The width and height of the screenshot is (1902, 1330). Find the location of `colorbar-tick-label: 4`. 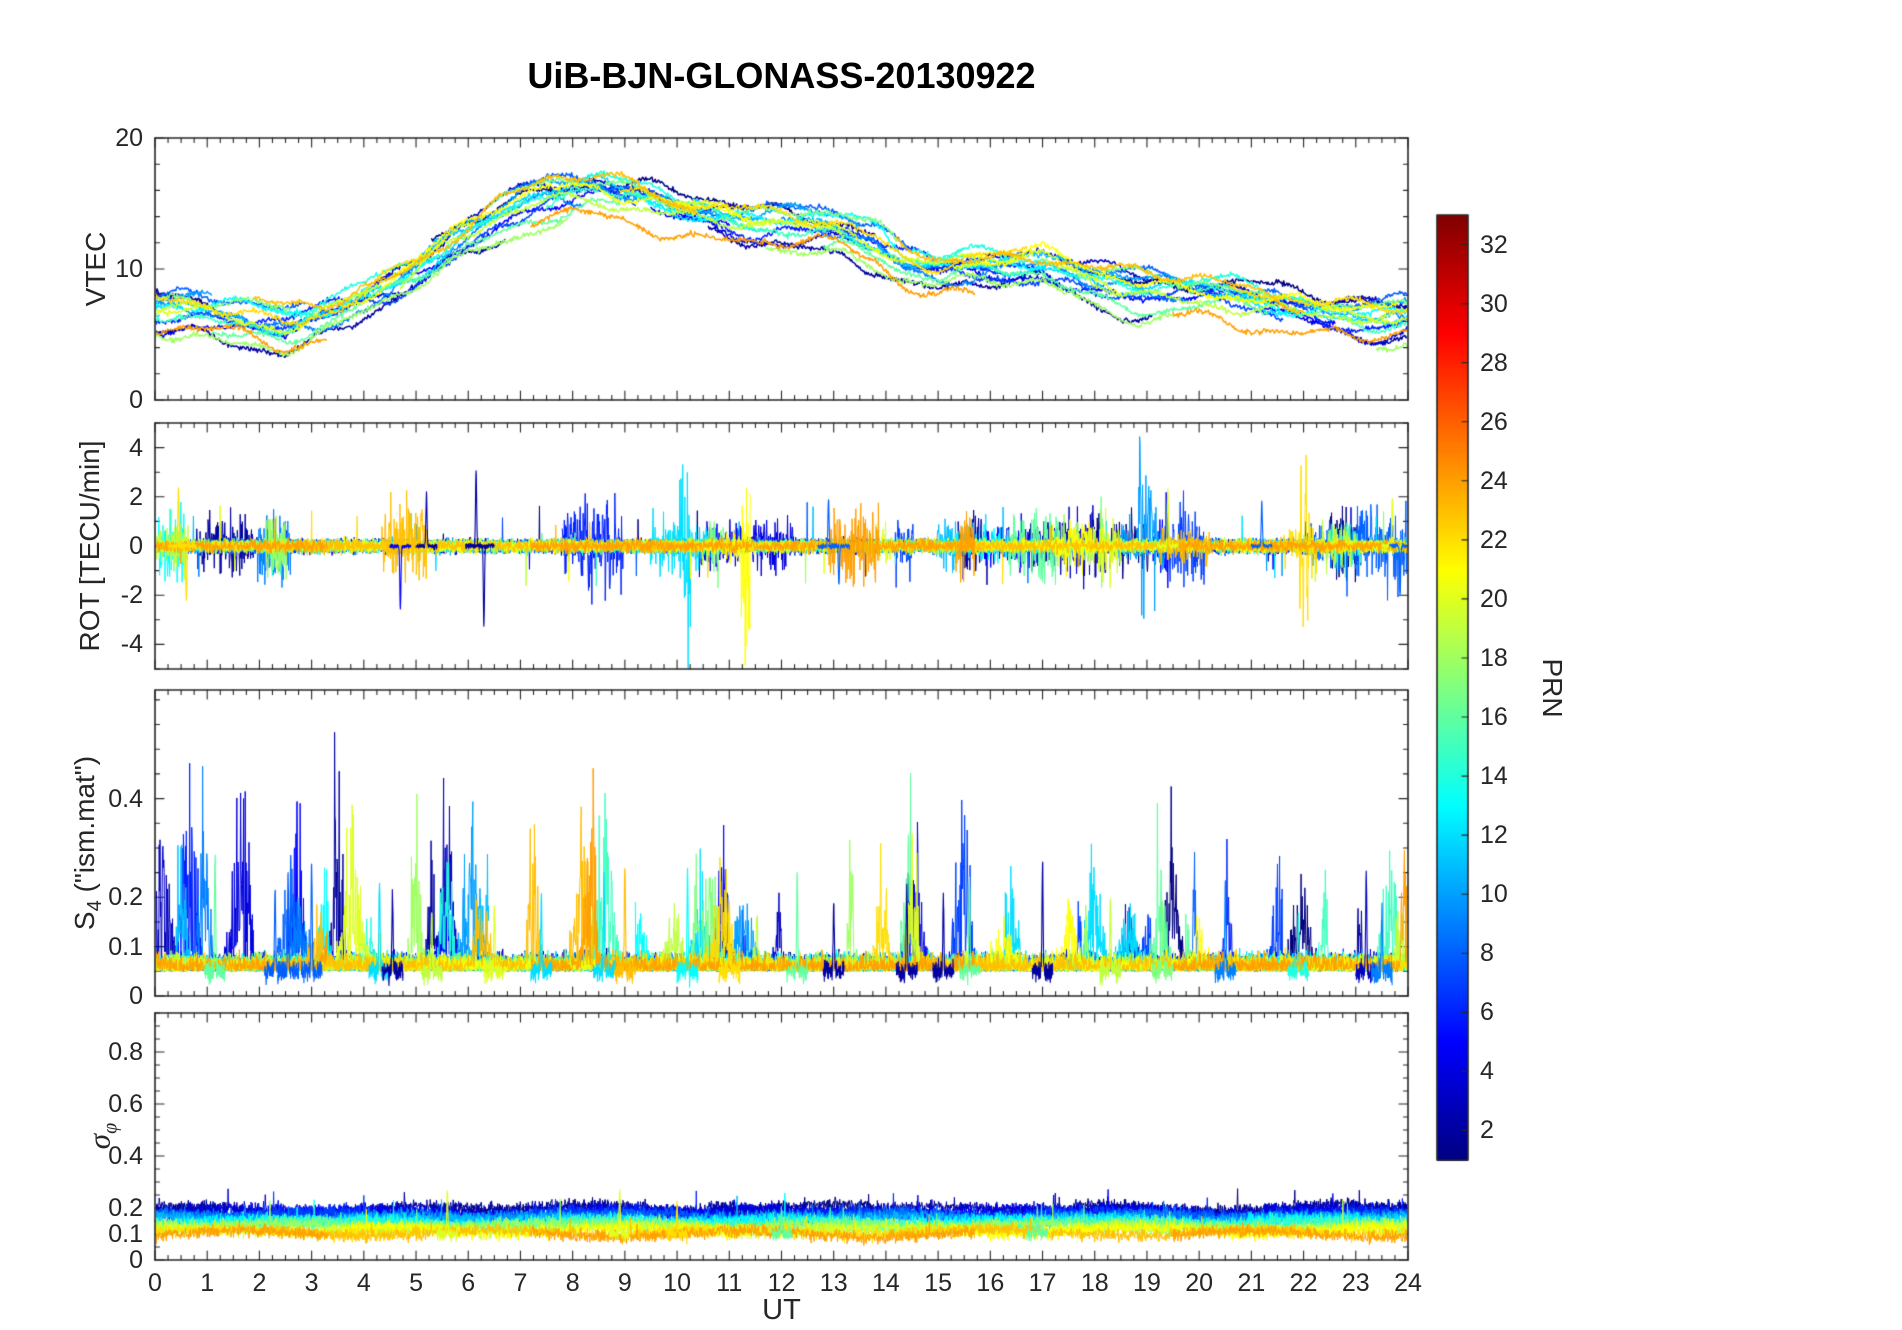

colorbar-tick-label: 4 is located at coordinates (1487, 1071).